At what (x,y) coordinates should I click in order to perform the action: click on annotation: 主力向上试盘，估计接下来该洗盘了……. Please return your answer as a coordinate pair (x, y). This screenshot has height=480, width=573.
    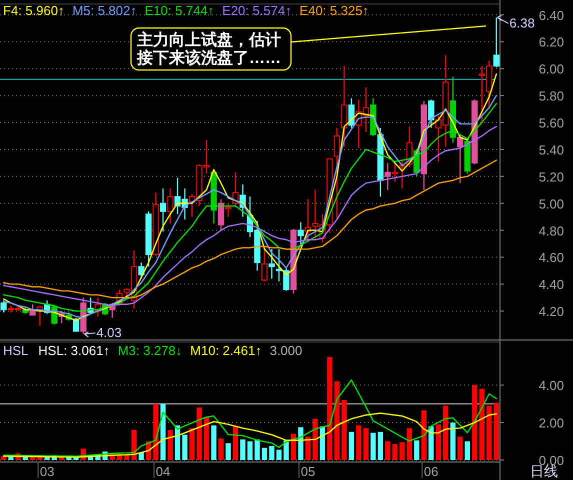
    Looking at the image, I should click on (209, 49).